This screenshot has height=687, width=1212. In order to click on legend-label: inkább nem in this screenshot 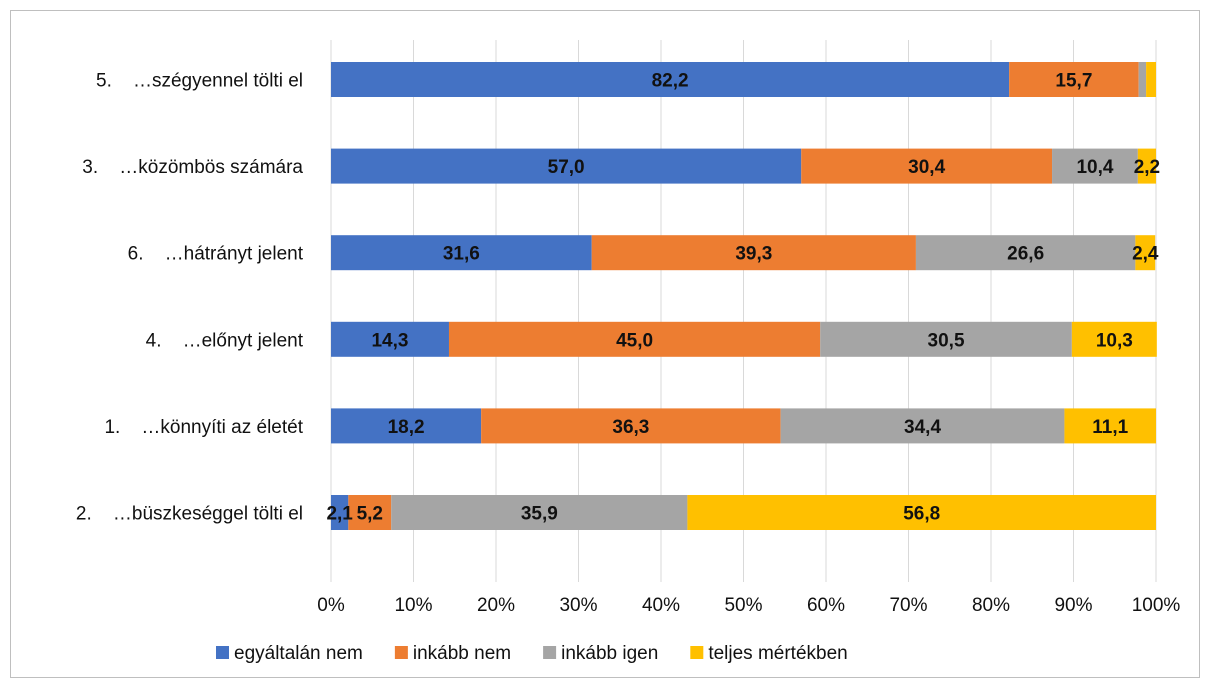, I will do `click(462, 653)`.